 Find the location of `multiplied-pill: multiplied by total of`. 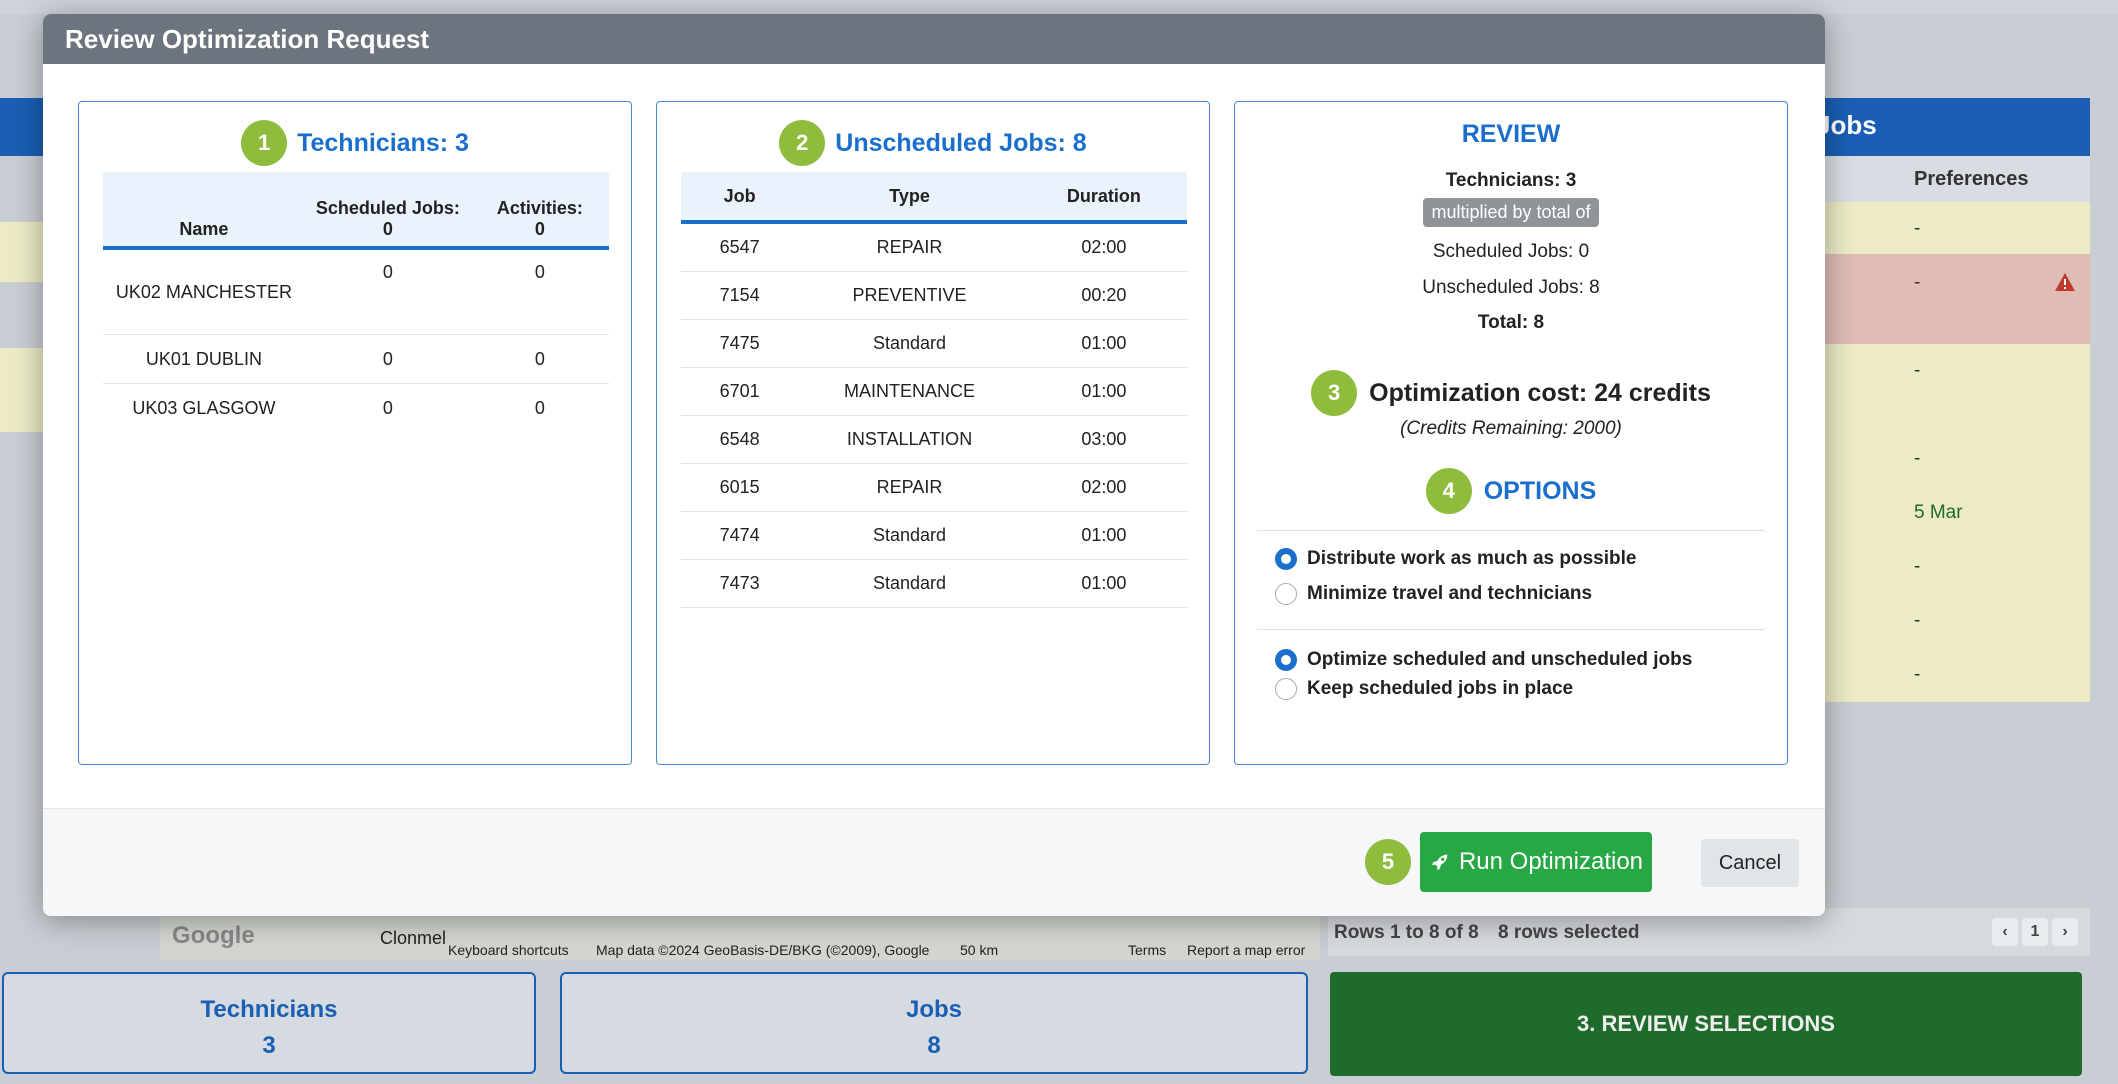

multiplied-pill: multiplied by total of is located at coordinates (1511, 212).